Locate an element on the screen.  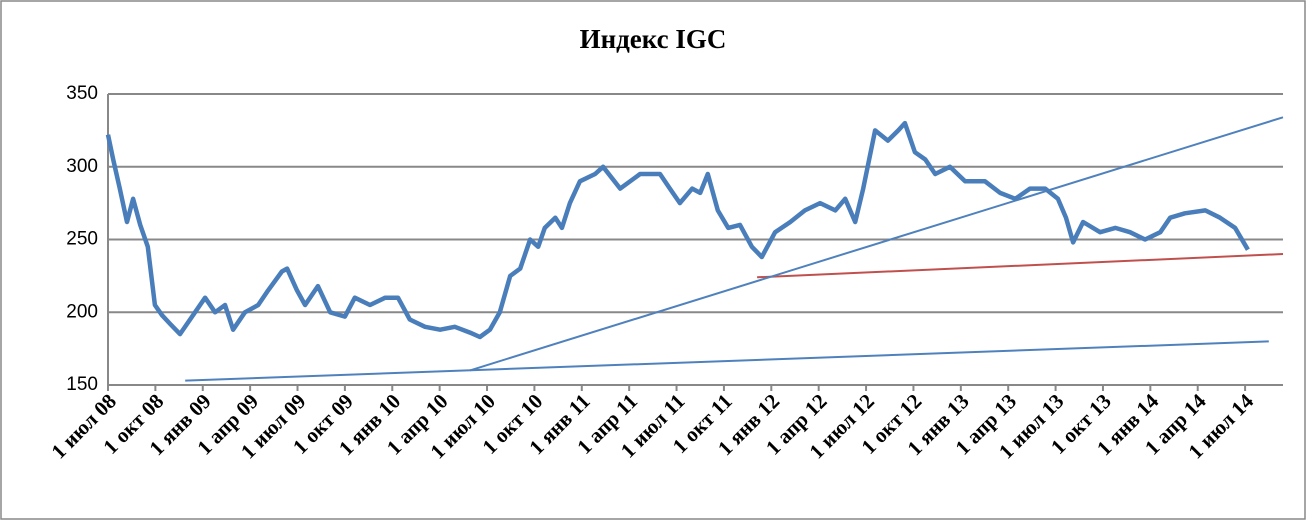
chart-title: Индекс IGC is located at coordinates (653, 39).